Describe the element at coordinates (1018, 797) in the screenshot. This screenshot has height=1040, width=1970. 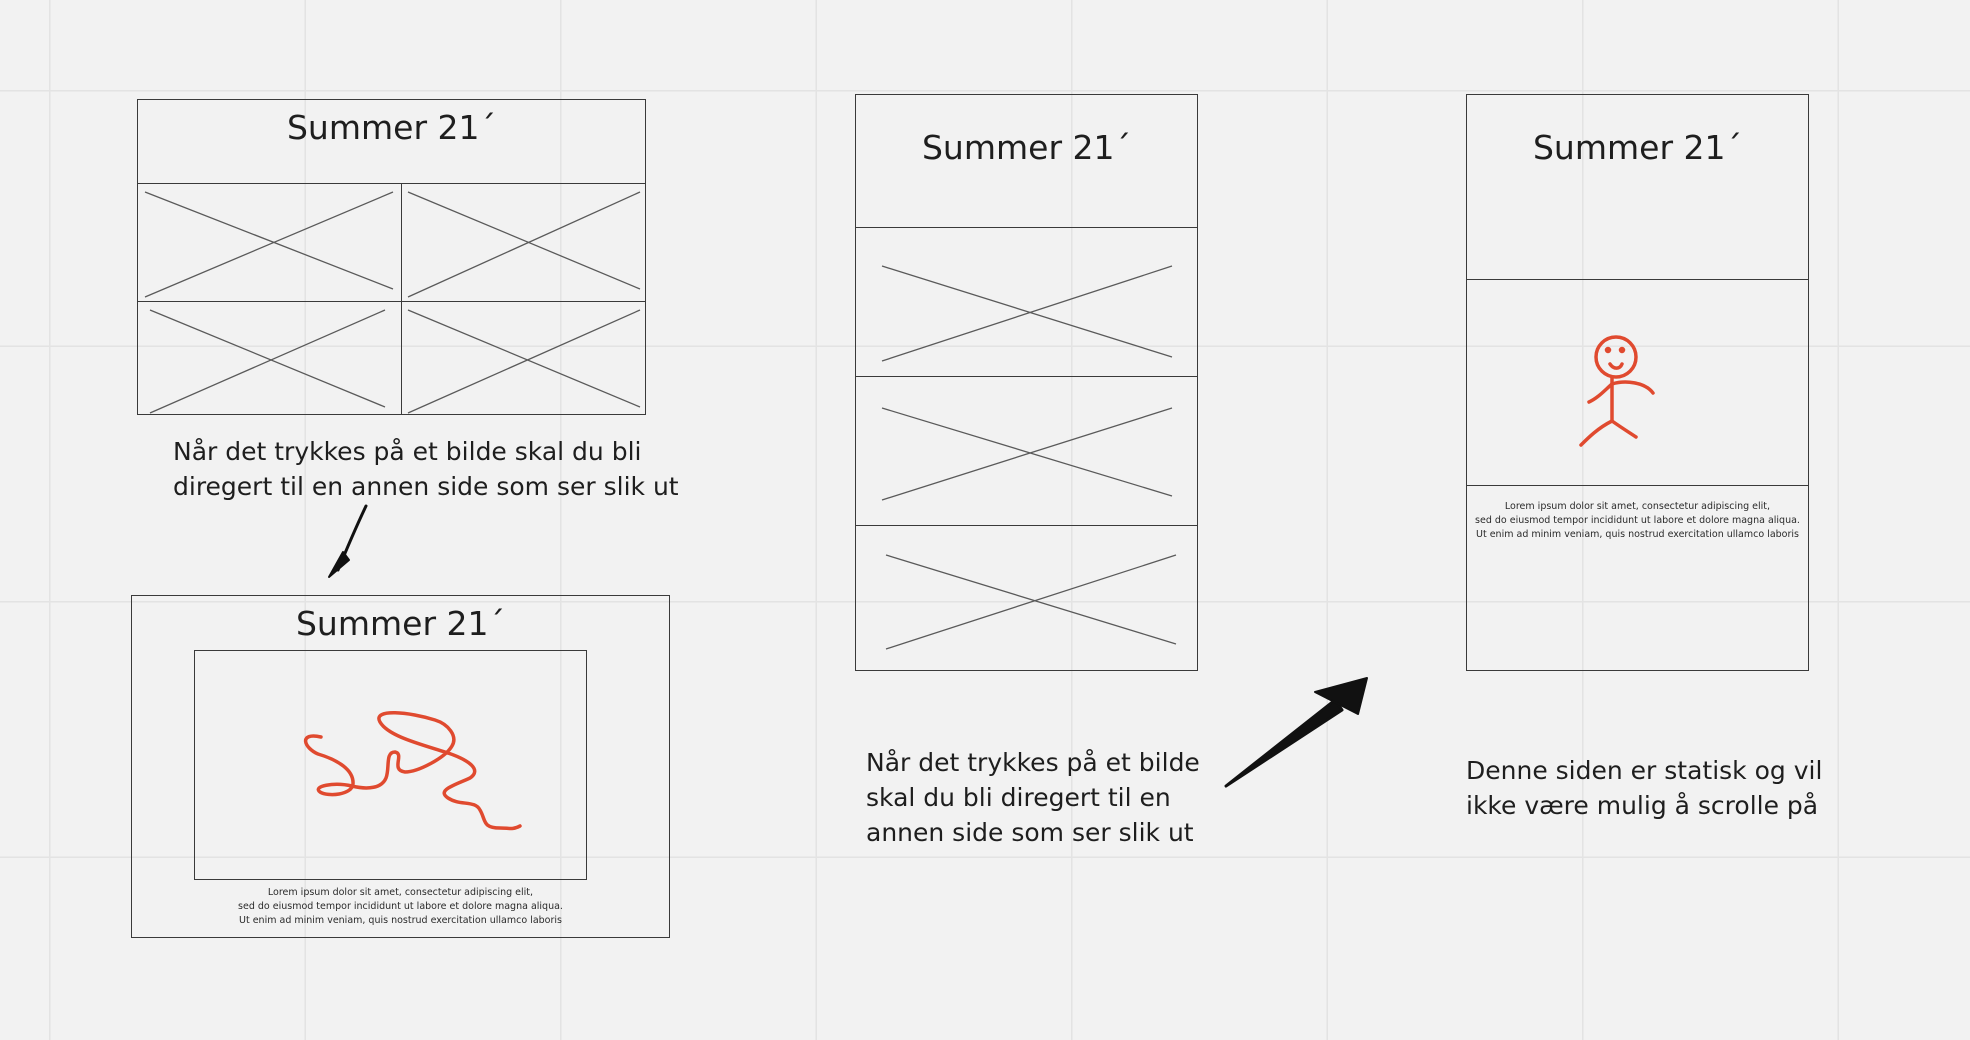
I see `note-line: skal du bli diregert til en` at that location.